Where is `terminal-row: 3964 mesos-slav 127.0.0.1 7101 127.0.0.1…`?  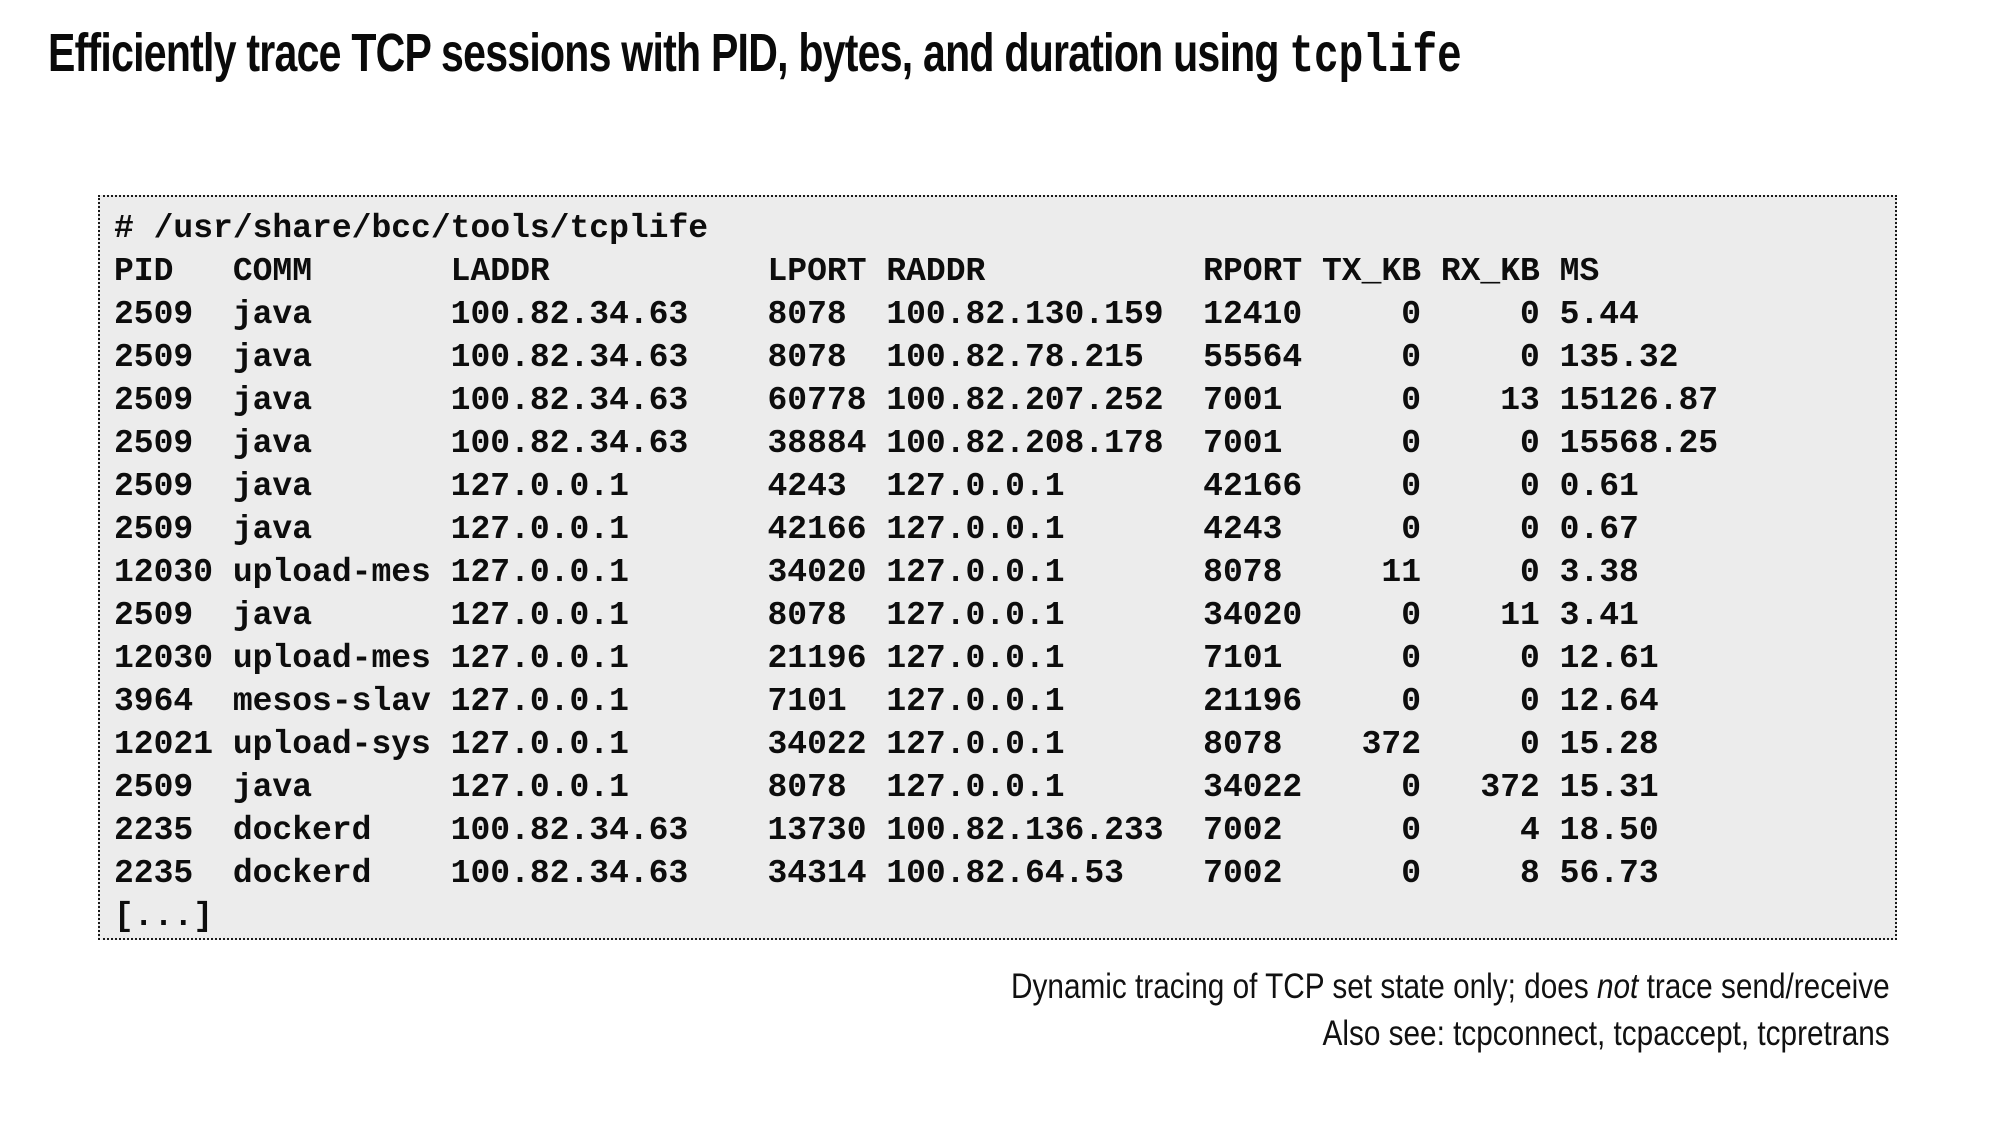 terminal-row: 3964 mesos-slav 127.0.0.1 7101 127.0.0.1… is located at coordinates (886, 701).